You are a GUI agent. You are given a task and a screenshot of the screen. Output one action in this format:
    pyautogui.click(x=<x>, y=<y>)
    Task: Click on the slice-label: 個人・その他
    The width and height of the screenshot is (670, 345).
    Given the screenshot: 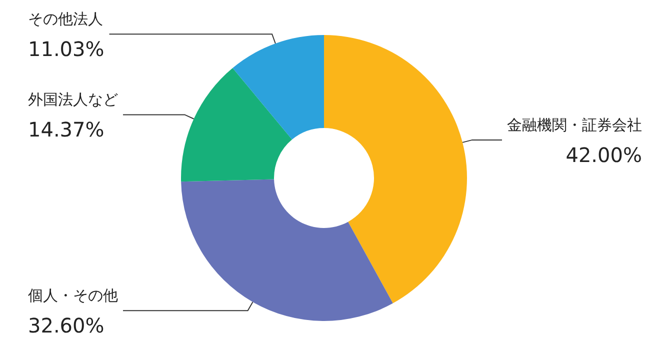 What is the action you would take?
    pyautogui.click(x=73, y=295)
    